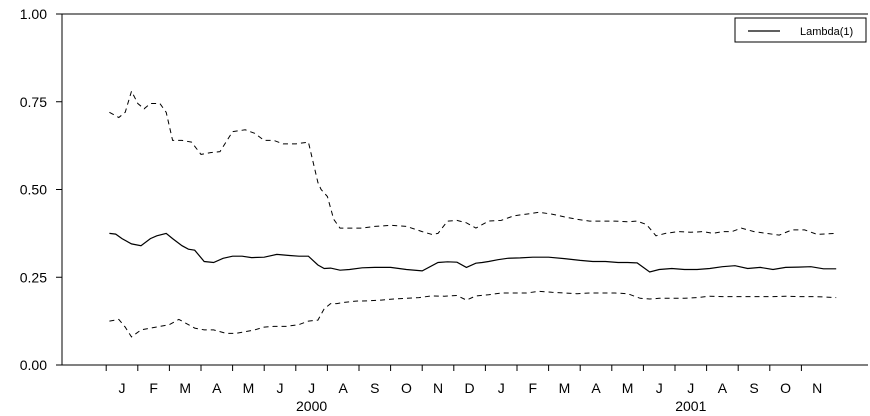 This screenshot has width=870, height=416. I want to click on y-tick-label: 0.50, so click(33, 190).